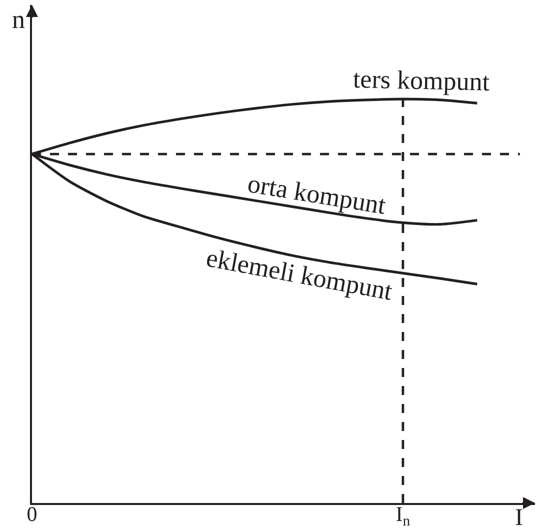 The image size is (540, 532). What do you see at coordinates (300, 274) in the screenshot?
I see `text: eklemeli kompunt` at bounding box center [300, 274].